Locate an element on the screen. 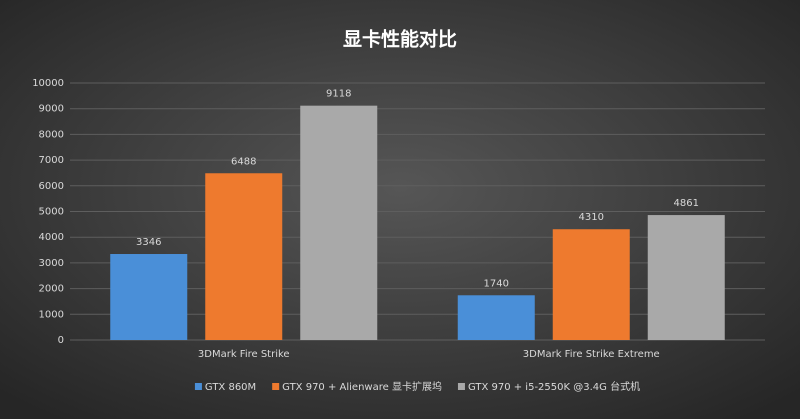 This screenshot has width=800, height=419. y-tick-label: 6000 is located at coordinates (51, 186).